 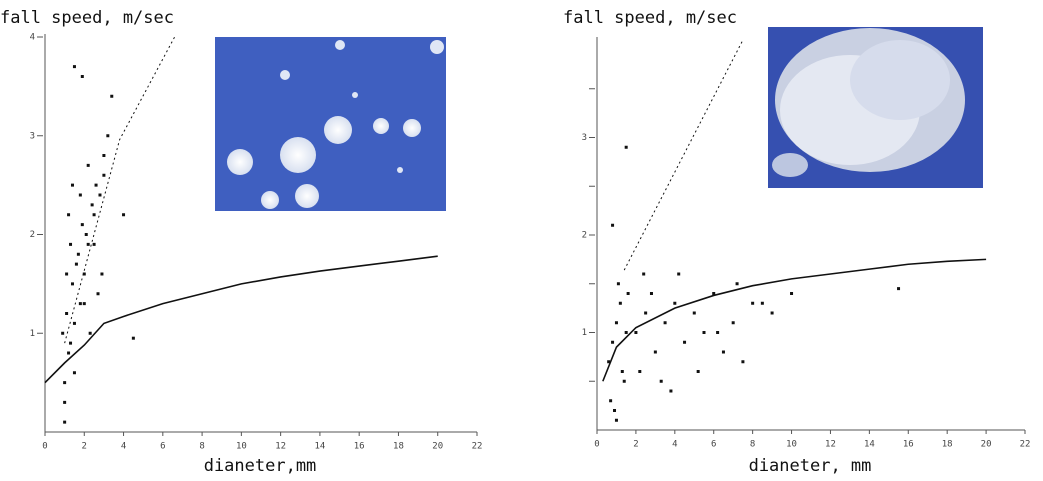 What do you see at coordinates (330, 124) in the screenshot?
I see `snow-photo-left` at bounding box center [330, 124].